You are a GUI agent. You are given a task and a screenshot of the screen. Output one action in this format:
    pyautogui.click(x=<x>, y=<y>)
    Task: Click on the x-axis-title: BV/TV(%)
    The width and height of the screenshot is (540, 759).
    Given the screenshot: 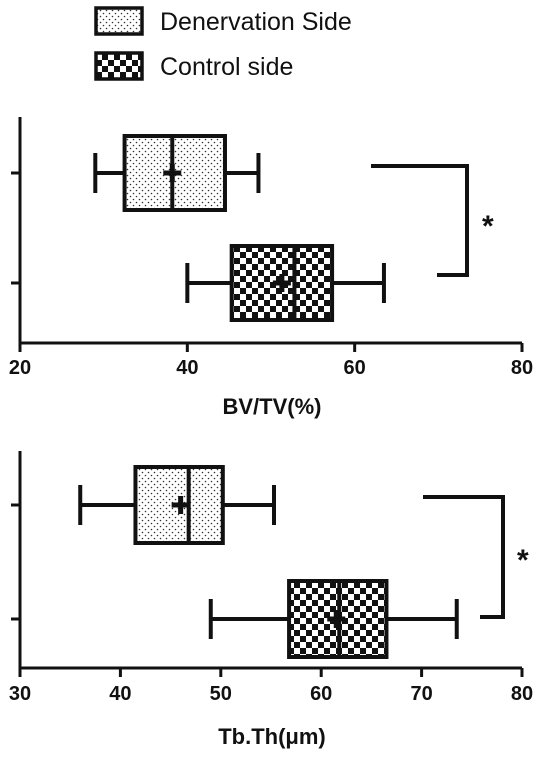 What is the action you would take?
    pyautogui.click(x=272, y=406)
    